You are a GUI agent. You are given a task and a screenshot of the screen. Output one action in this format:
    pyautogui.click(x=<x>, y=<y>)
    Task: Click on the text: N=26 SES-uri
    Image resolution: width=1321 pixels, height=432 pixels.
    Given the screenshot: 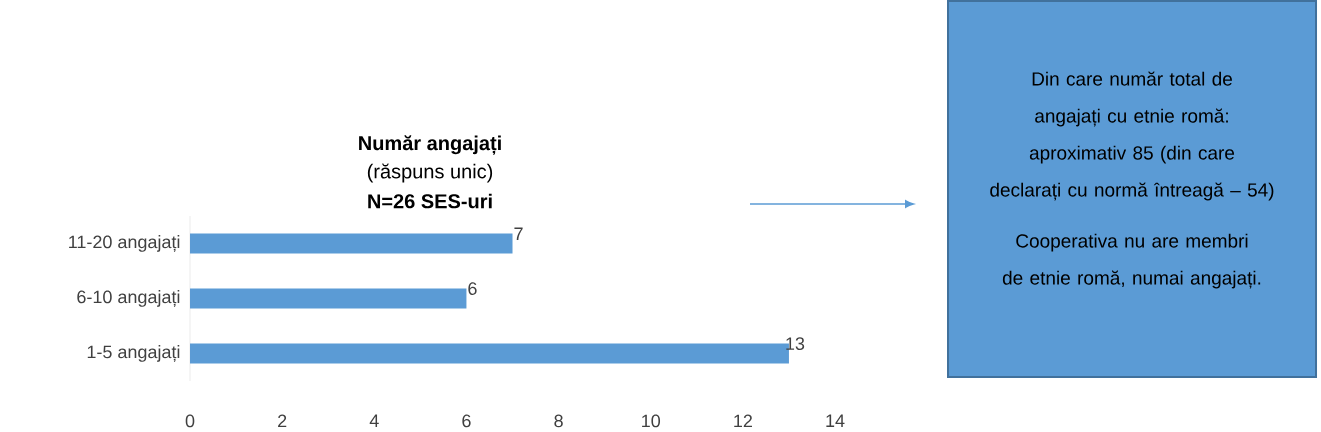 What is the action you would take?
    pyautogui.click(x=430, y=201)
    